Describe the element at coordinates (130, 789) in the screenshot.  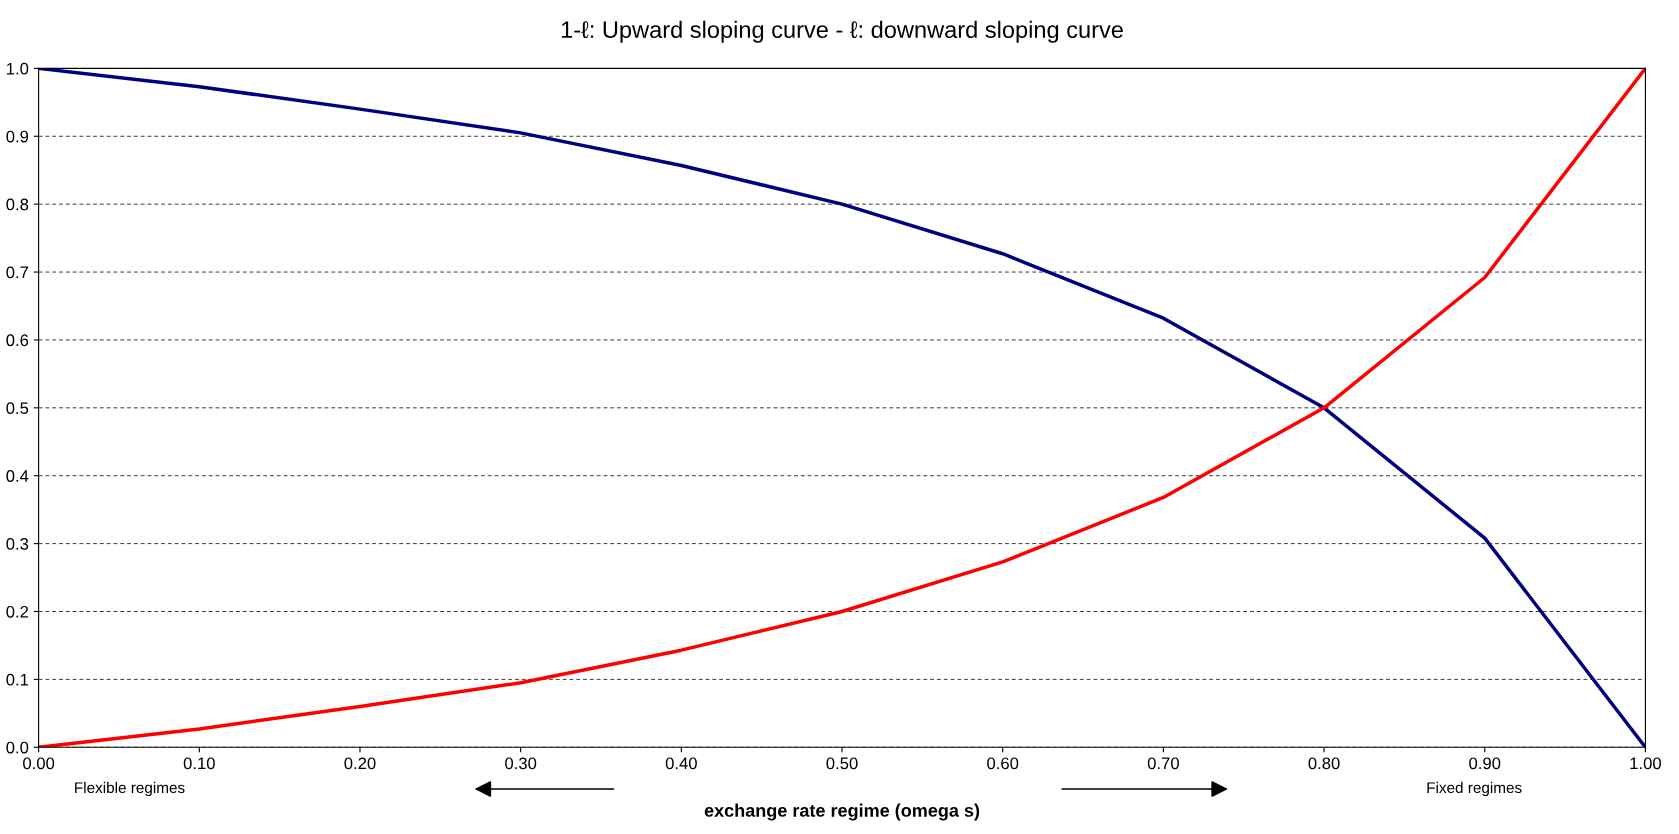
I see `text: Flexible regimes` at that location.